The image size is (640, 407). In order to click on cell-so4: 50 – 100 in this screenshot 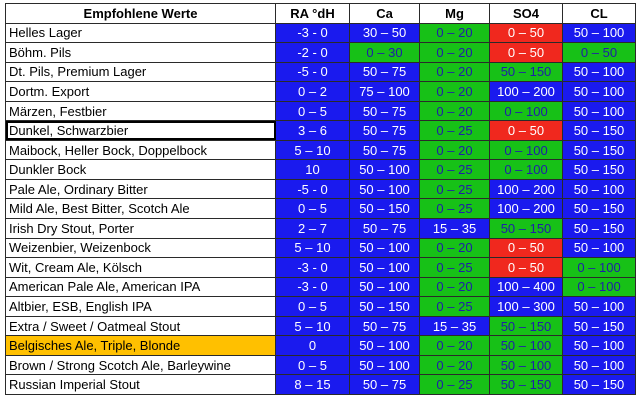, I will do `click(526, 365)`.